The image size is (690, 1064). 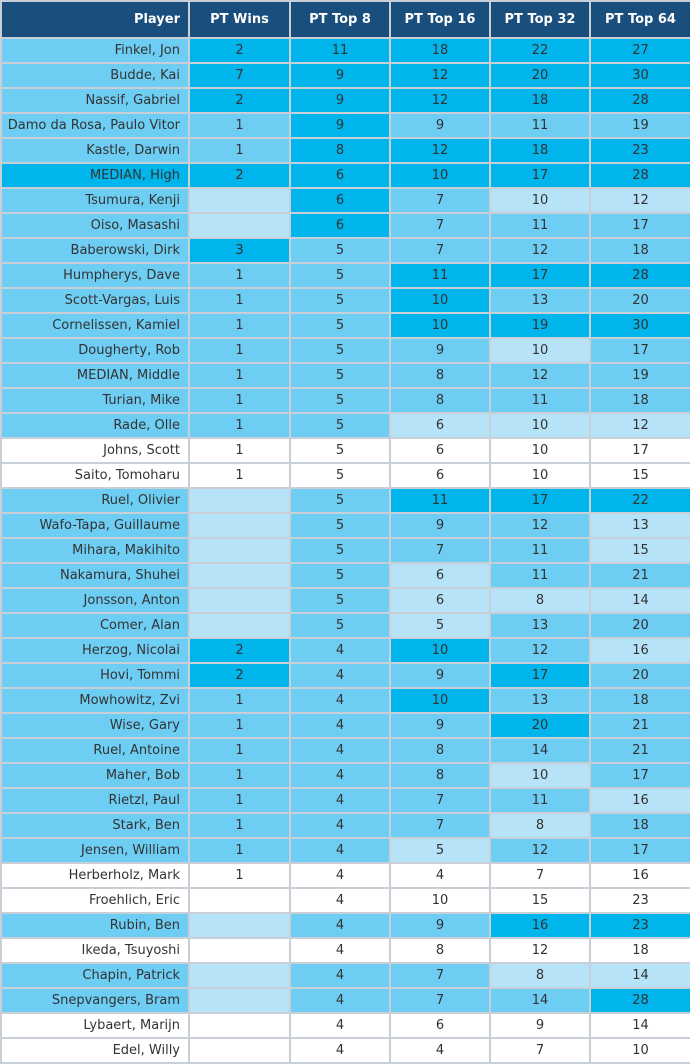 What do you see at coordinates (345, 775) in the screenshot?
I see `table-row: Maher, Bob 1 4 8 10 17` at bounding box center [345, 775].